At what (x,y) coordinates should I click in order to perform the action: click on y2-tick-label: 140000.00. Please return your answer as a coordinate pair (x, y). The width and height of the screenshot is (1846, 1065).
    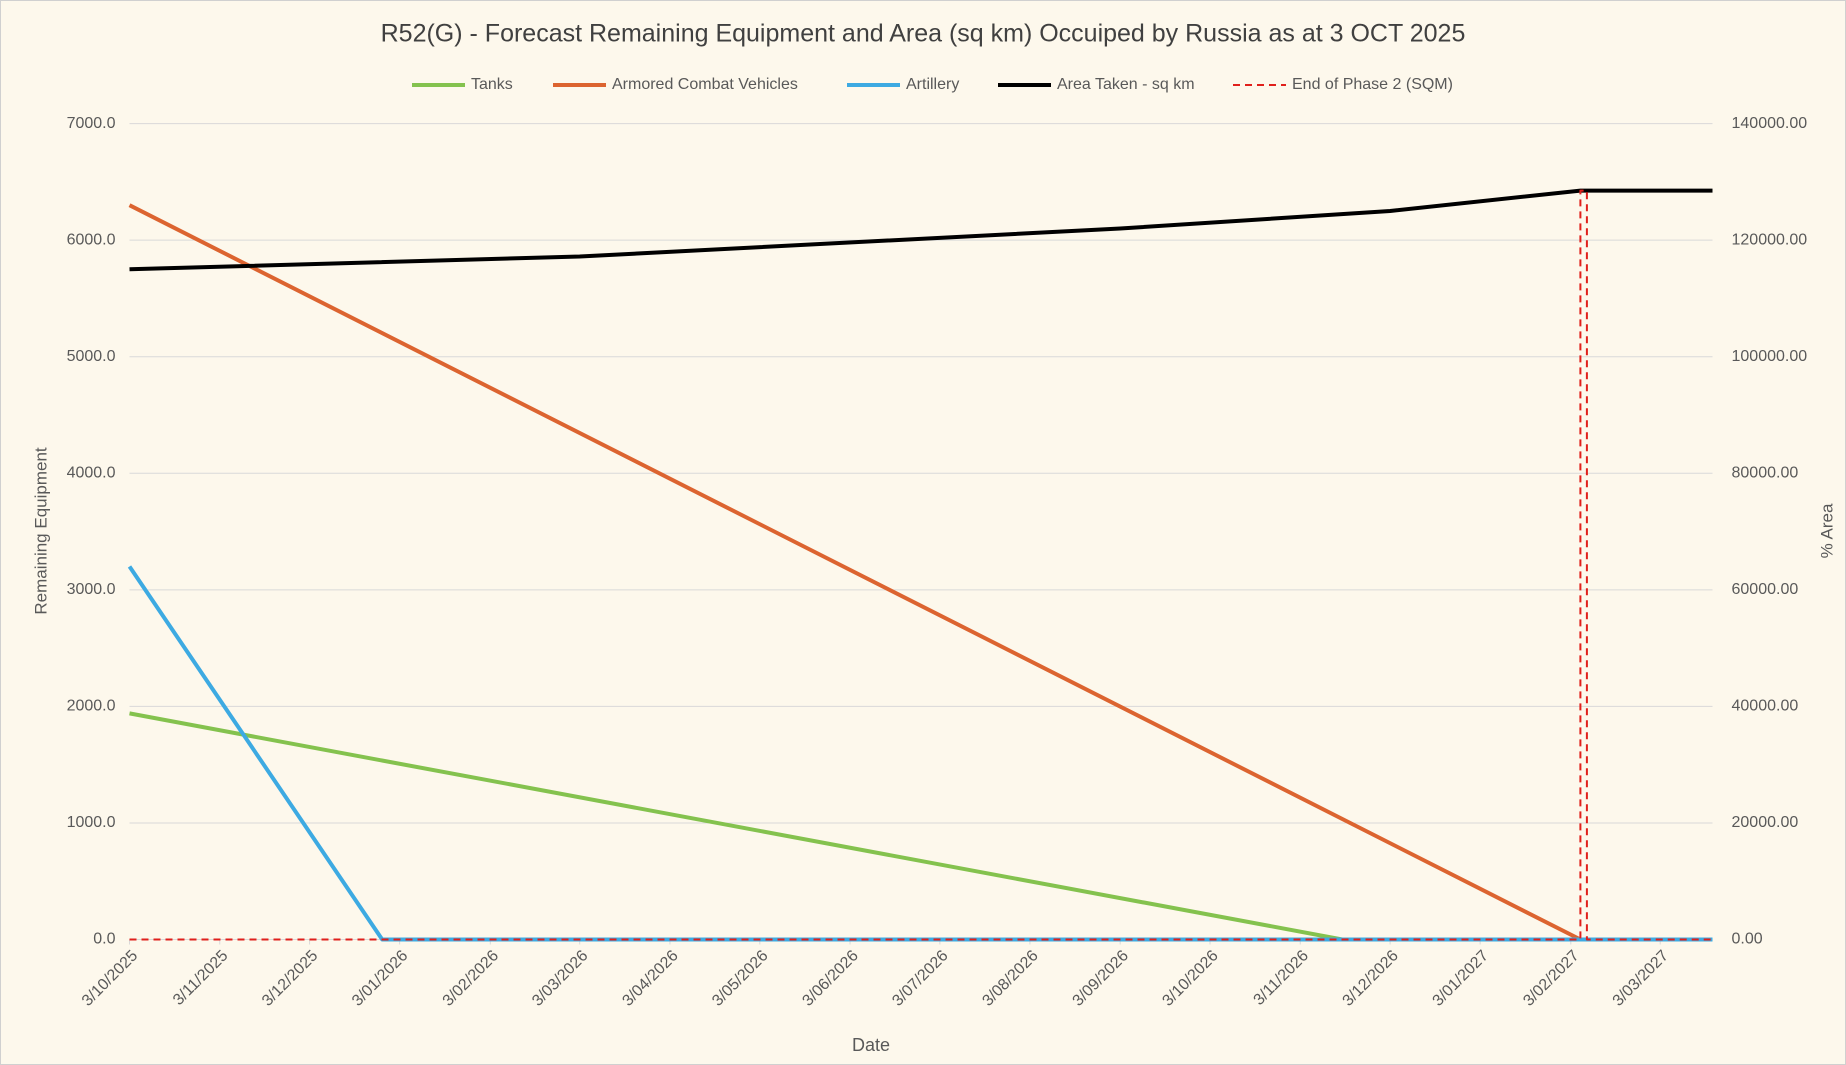
    Looking at the image, I should click on (1770, 123).